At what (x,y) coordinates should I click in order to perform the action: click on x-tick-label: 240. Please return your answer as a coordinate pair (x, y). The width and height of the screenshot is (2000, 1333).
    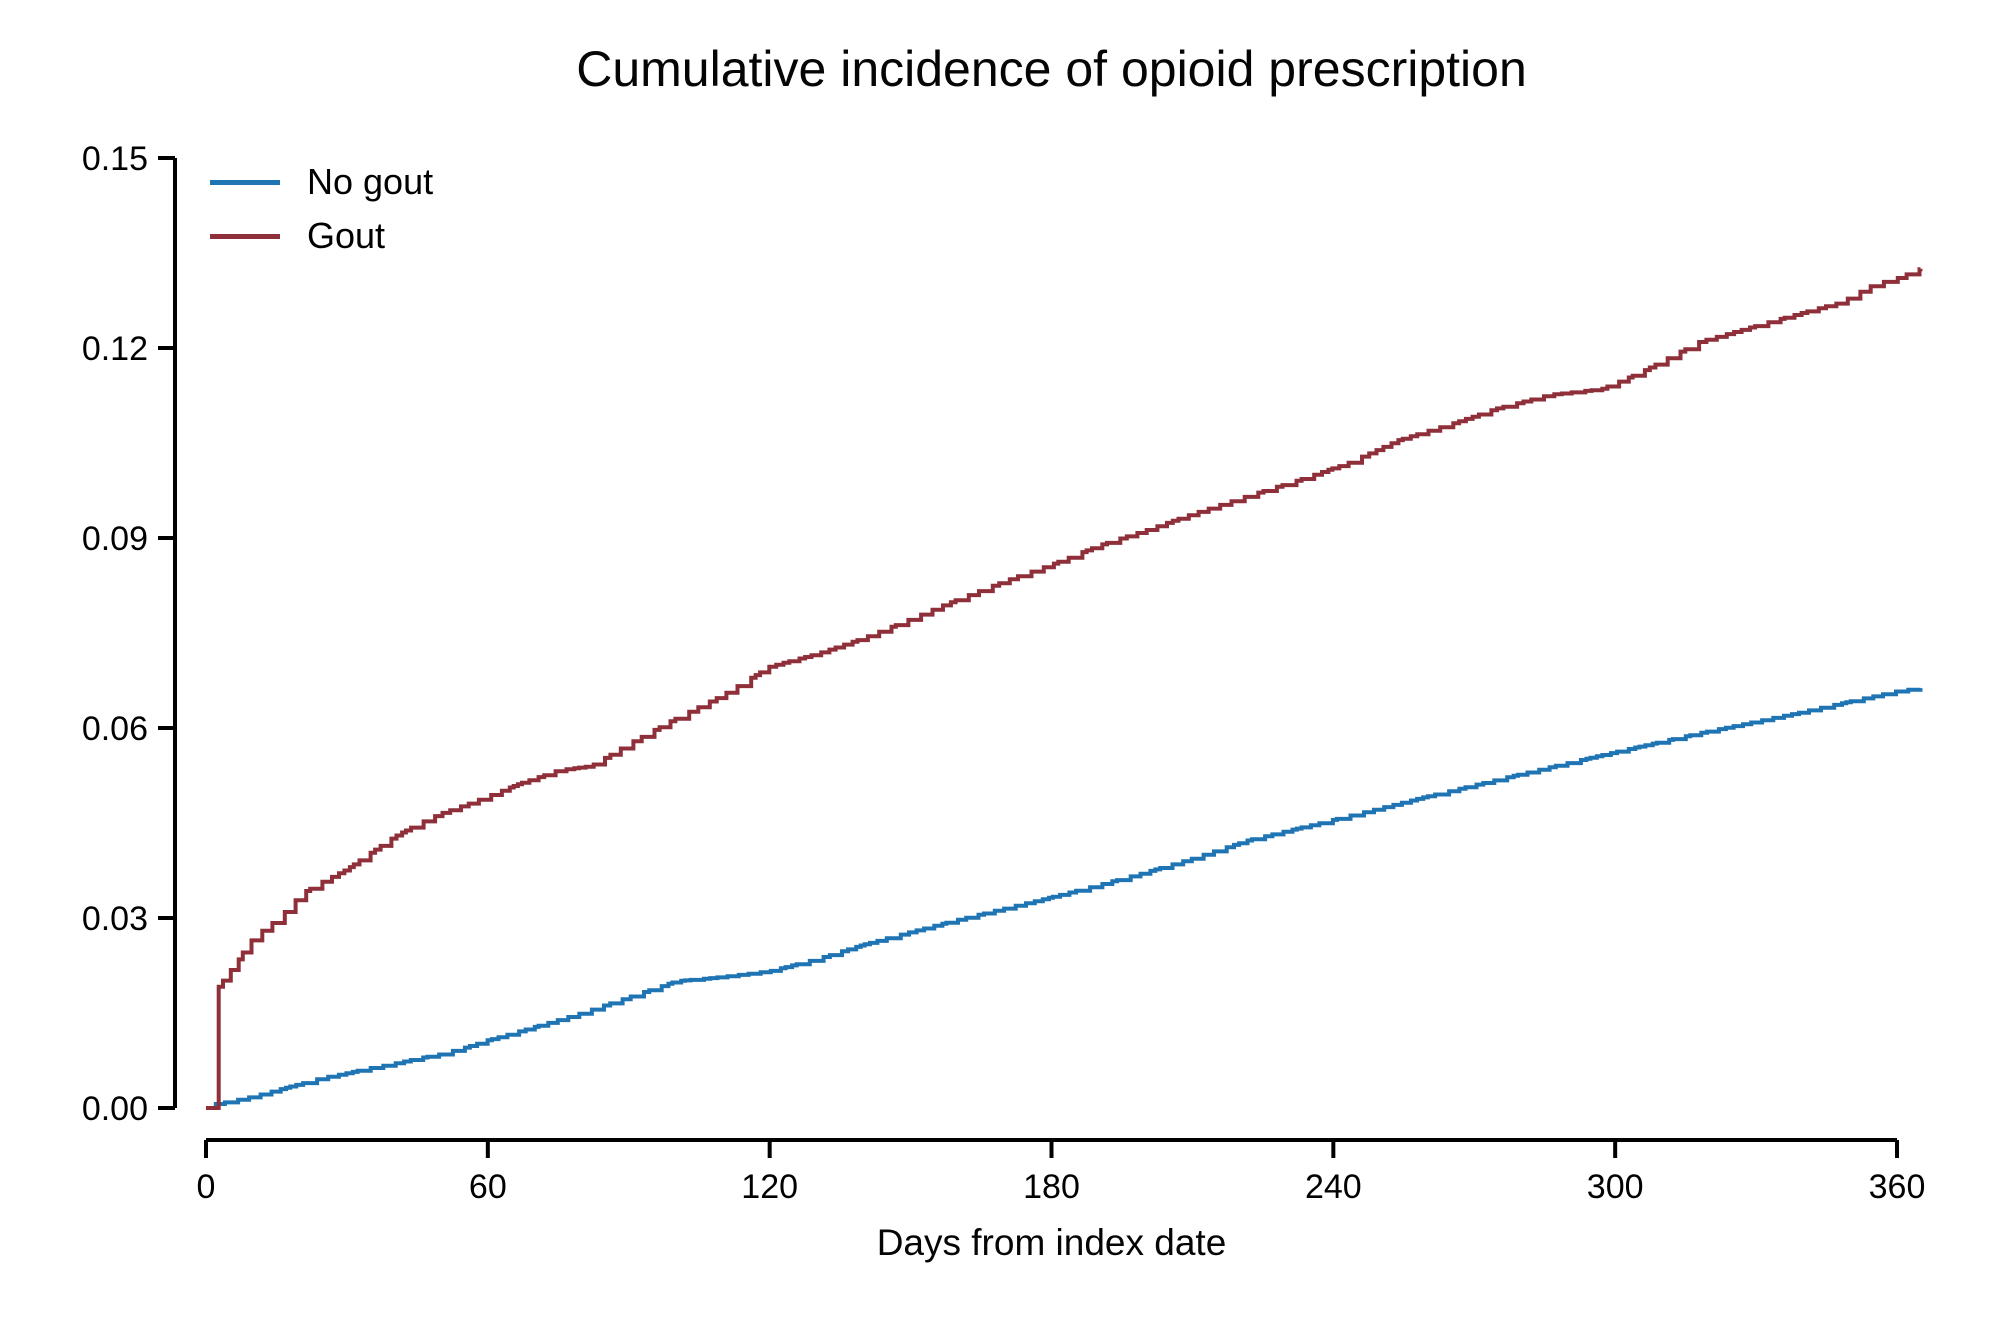
    Looking at the image, I should click on (1333, 1187).